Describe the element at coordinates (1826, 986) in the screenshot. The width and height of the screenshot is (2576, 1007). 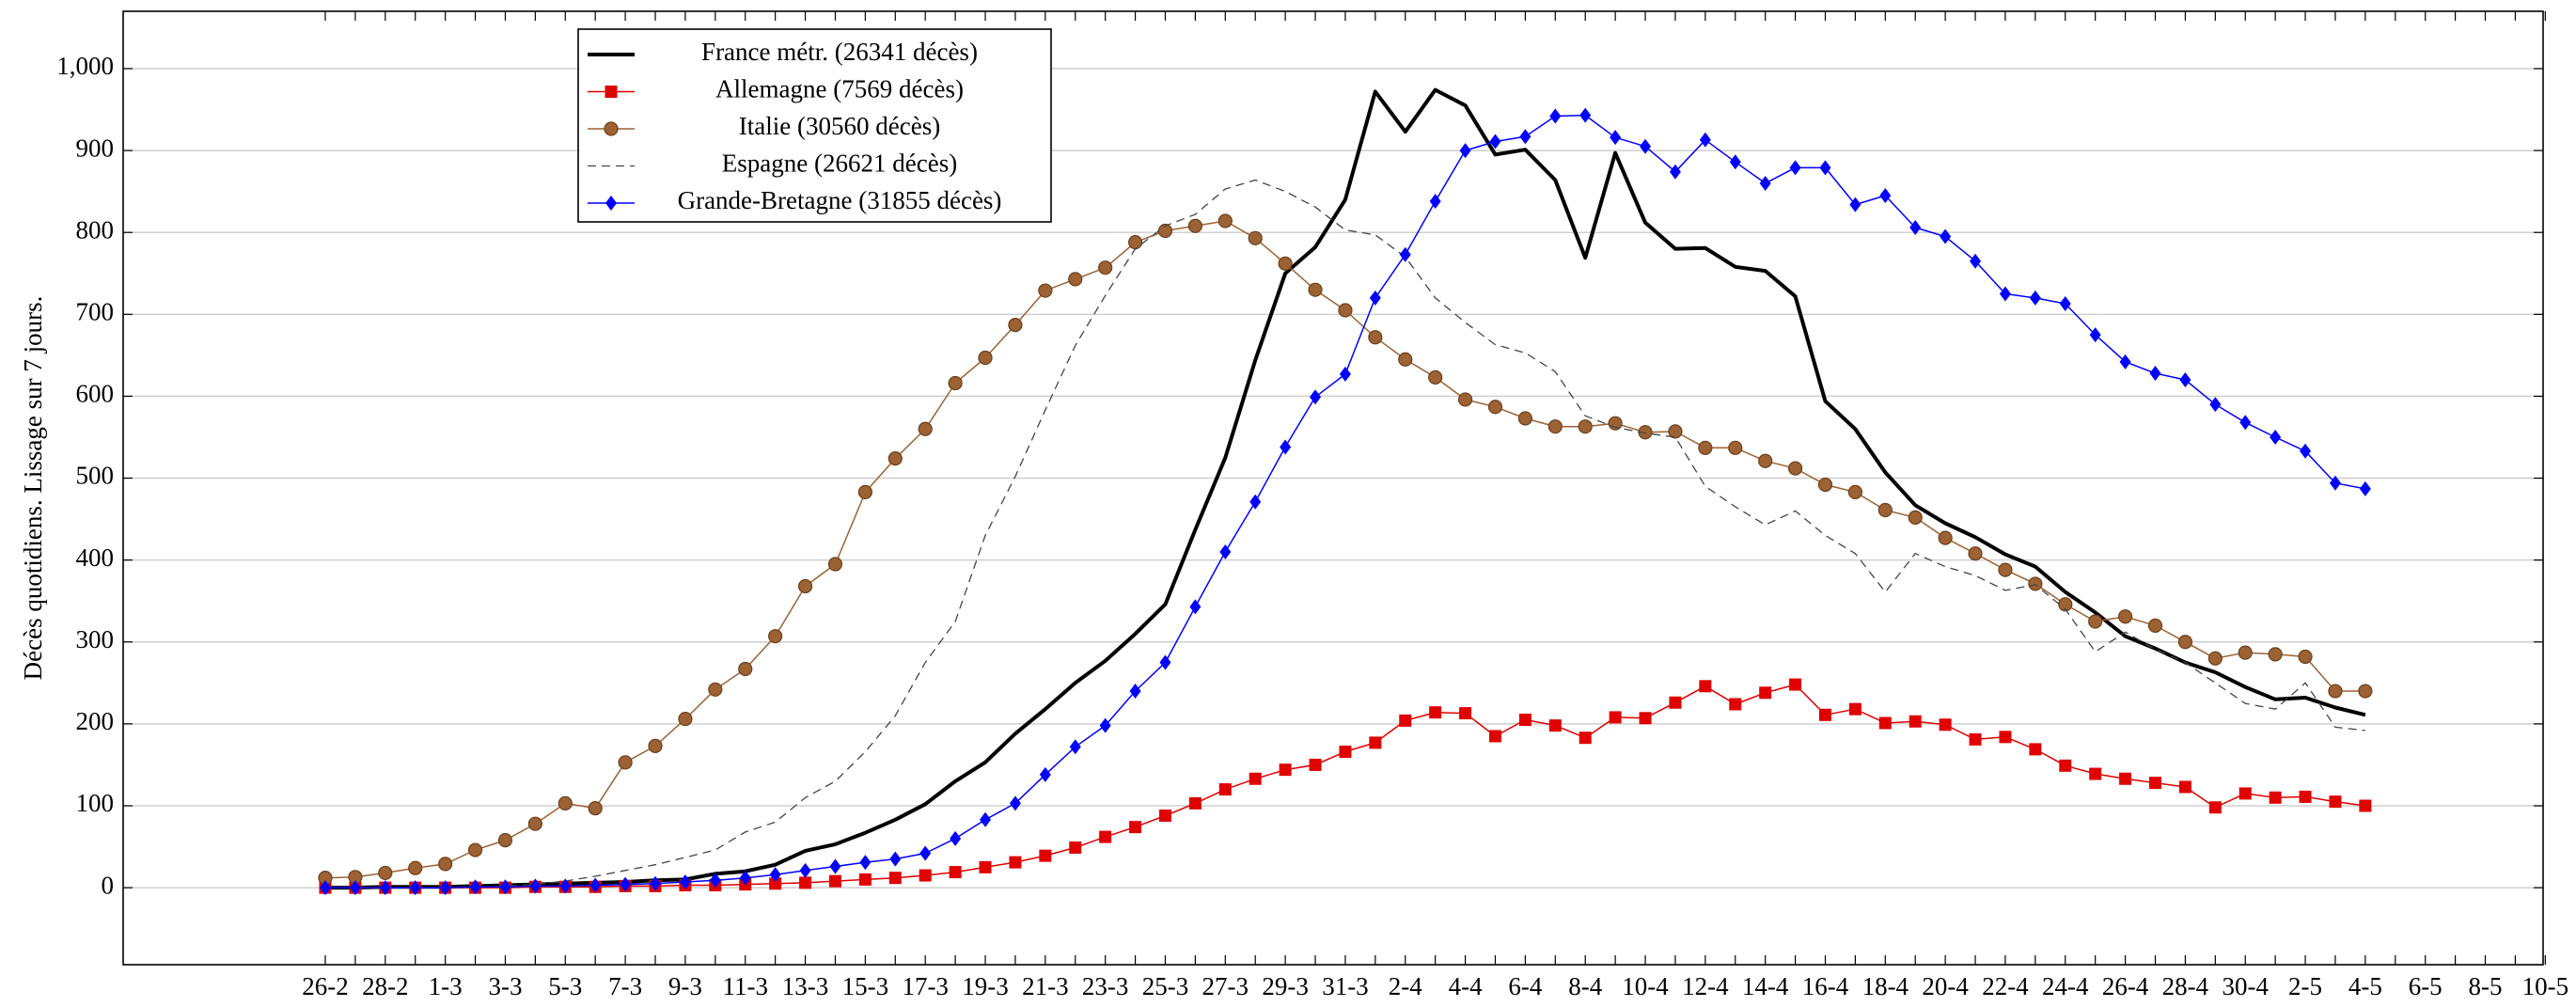
I see `x-tick-label: 16-4` at that location.